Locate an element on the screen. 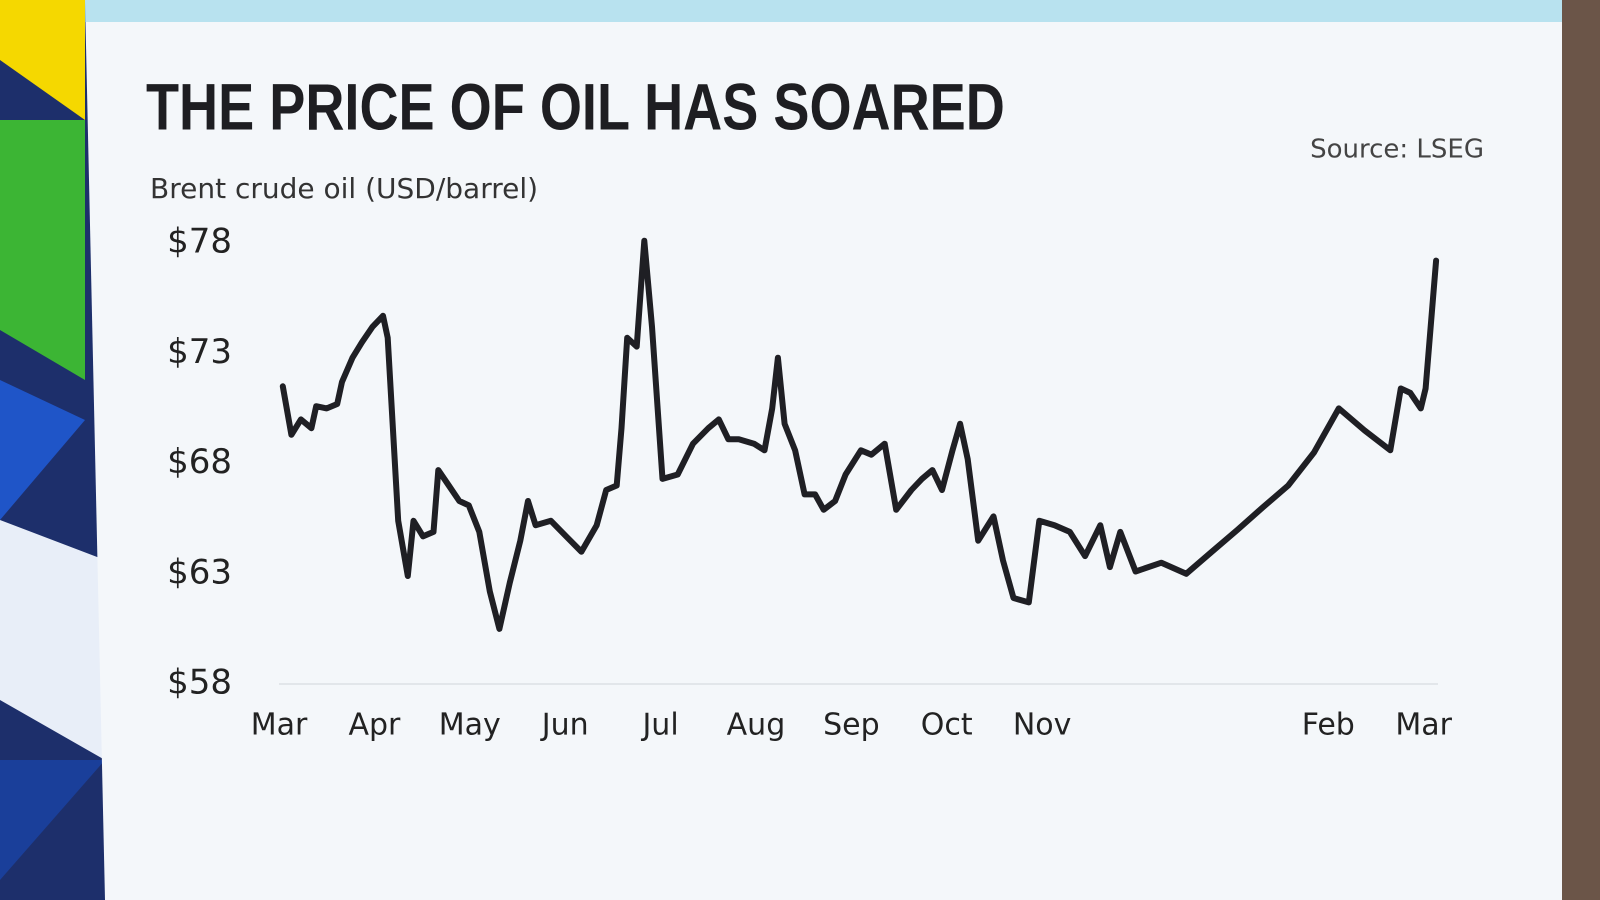 Image resolution: width=1600 pixels, height=900 pixels. chart-title: THE PRICE OF OIL HAS SOARED is located at coordinates (575, 106).